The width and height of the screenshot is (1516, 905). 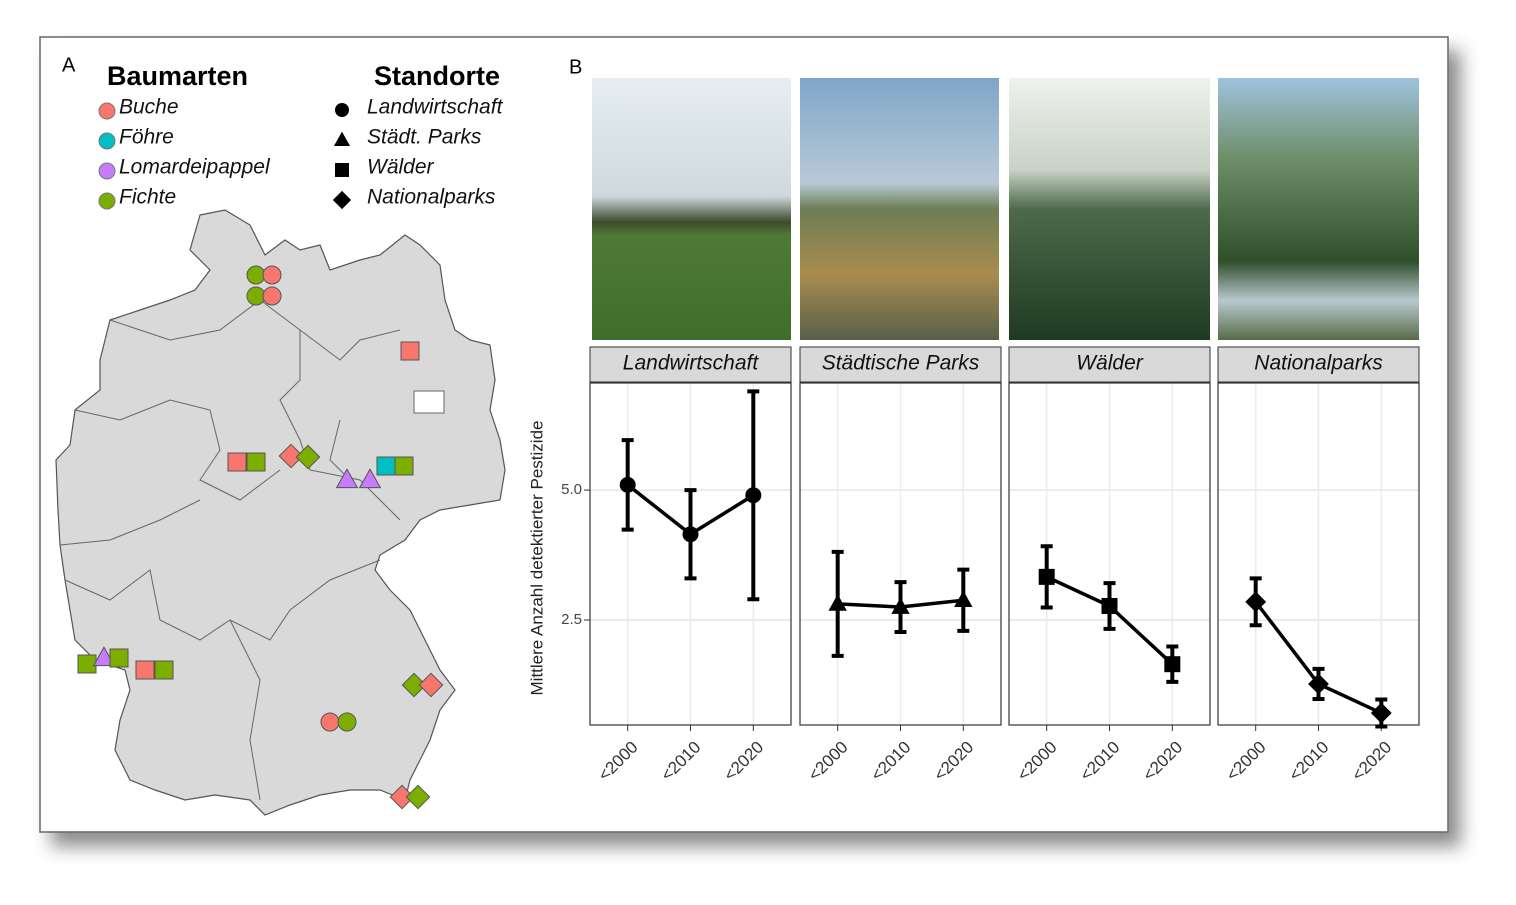 I want to click on legend-label: Städt. Parks, so click(x=424, y=137).